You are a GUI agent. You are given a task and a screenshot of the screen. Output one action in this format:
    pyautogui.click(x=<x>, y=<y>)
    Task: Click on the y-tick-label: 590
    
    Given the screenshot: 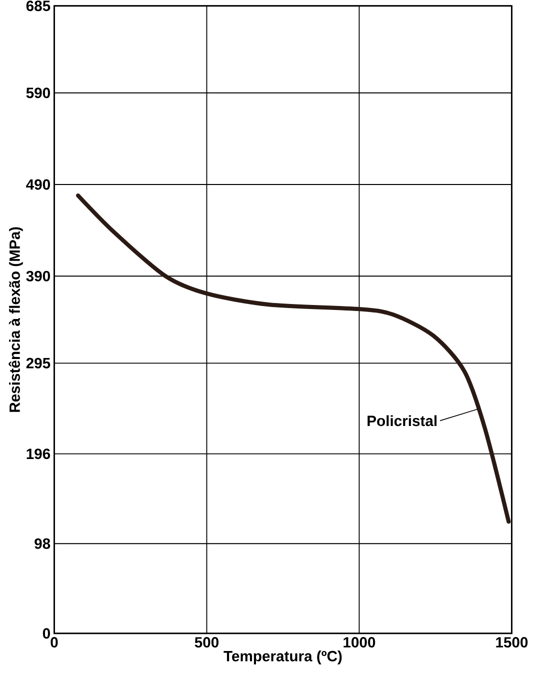 What is the action you would take?
    pyautogui.click(x=38, y=93)
    